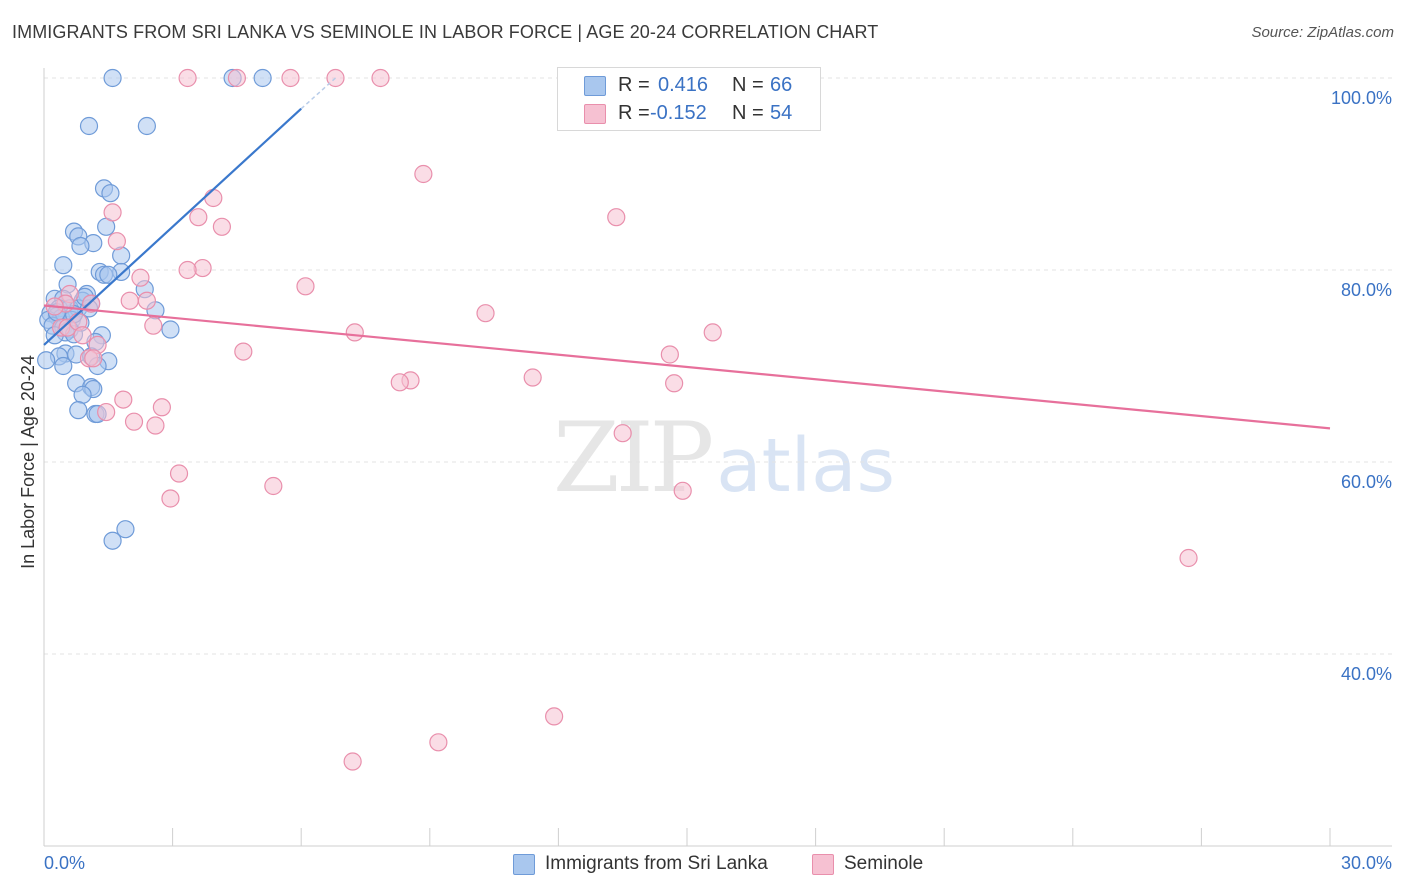  Describe the element at coordinates (1322, 32) in the screenshot. I see `source-credit: Source: ZipAtlas.com` at that location.